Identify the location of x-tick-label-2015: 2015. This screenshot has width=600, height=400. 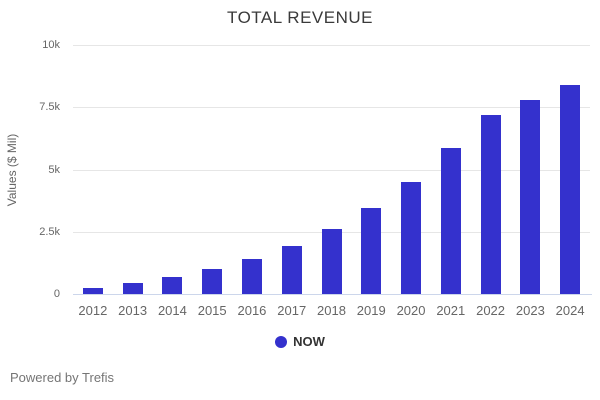
(212, 310).